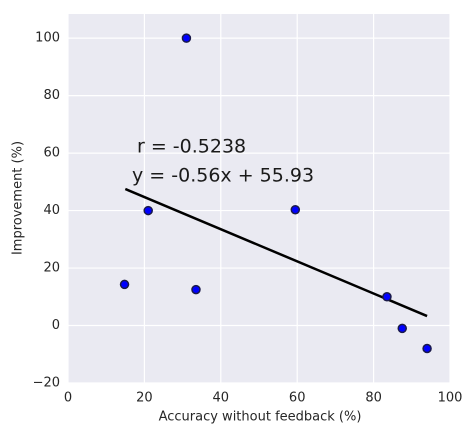 The height and width of the screenshot is (435, 474). I want to click on x-tick-label: 100, so click(450, 398).